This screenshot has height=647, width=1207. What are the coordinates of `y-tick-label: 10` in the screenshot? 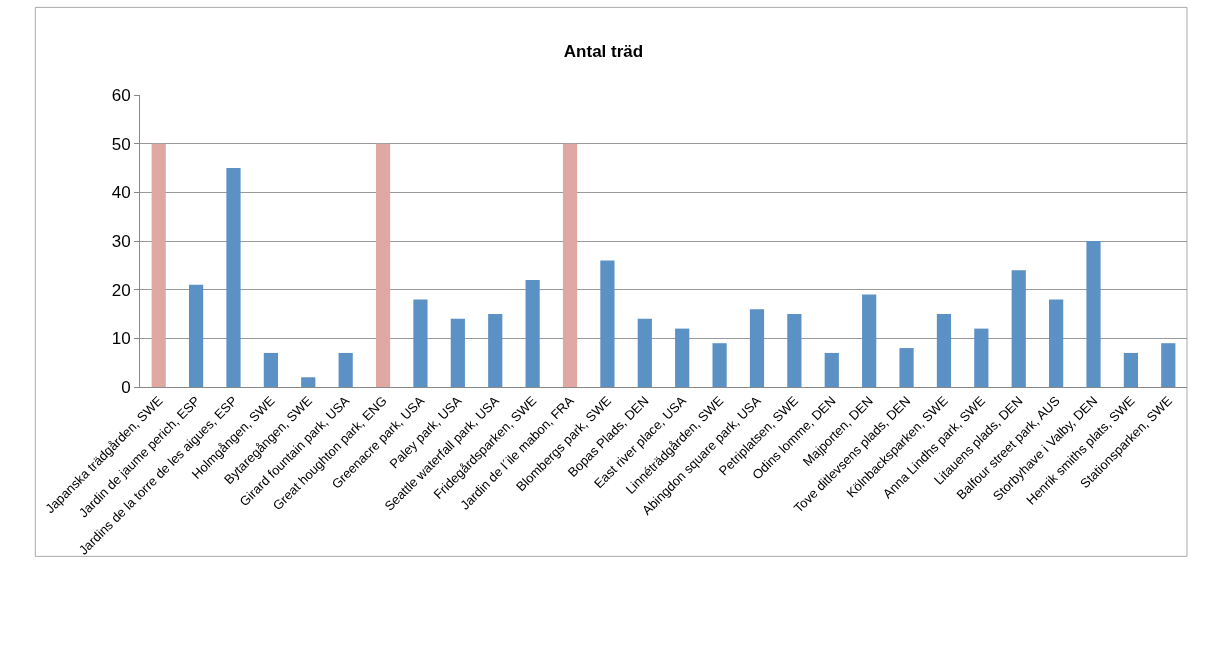 It's located at (121, 339).